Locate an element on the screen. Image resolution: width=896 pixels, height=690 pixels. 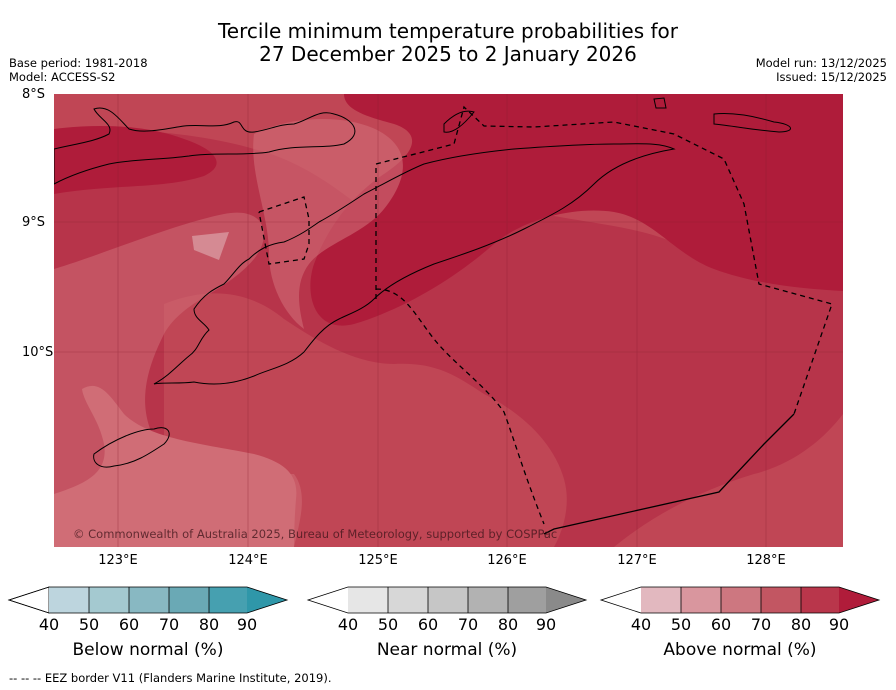
above-tick-70: 70 is located at coordinates (761, 624).